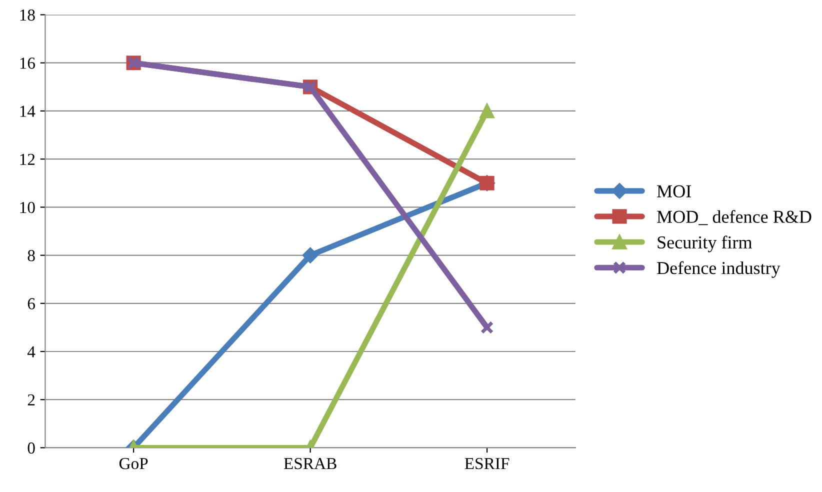  What do you see at coordinates (31, 400) in the screenshot?
I see `y-tick-label: 2` at bounding box center [31, 400].